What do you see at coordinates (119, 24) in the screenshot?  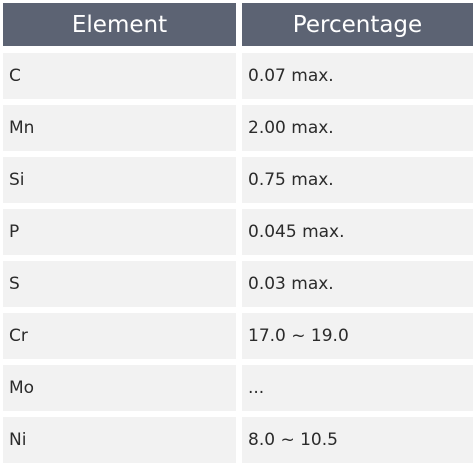 I see `header-element: Element` at bounding box center [119, 24].